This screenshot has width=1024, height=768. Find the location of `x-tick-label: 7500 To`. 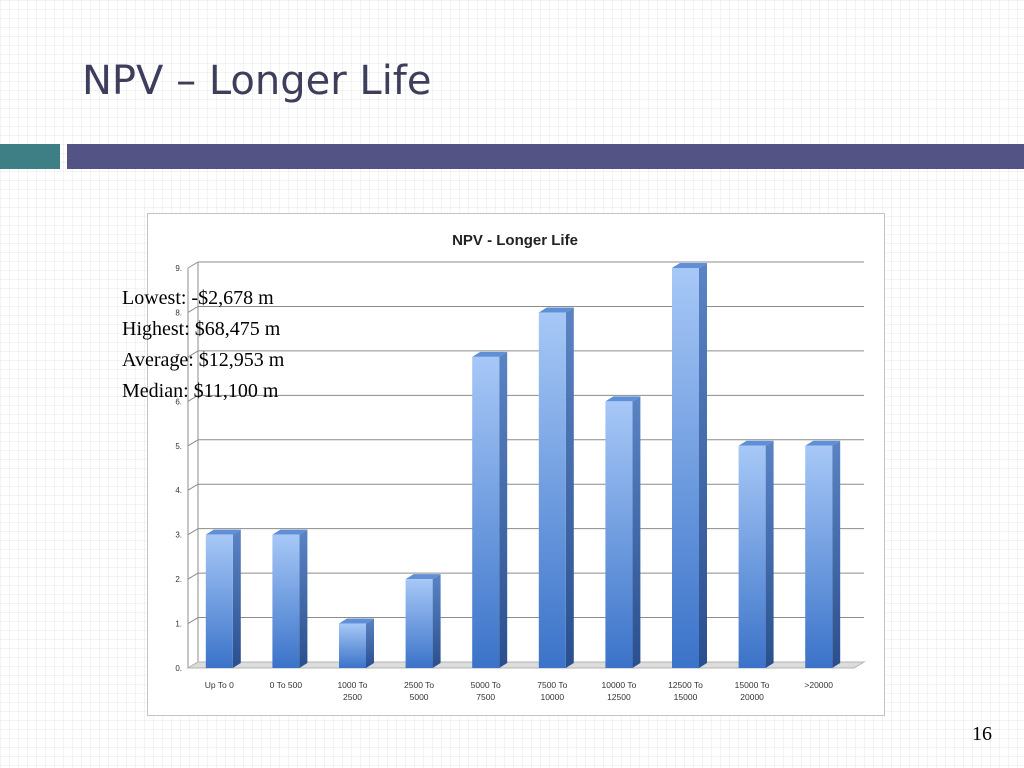

x-tick-label: 7500 To is located at coordinates (552, 685).